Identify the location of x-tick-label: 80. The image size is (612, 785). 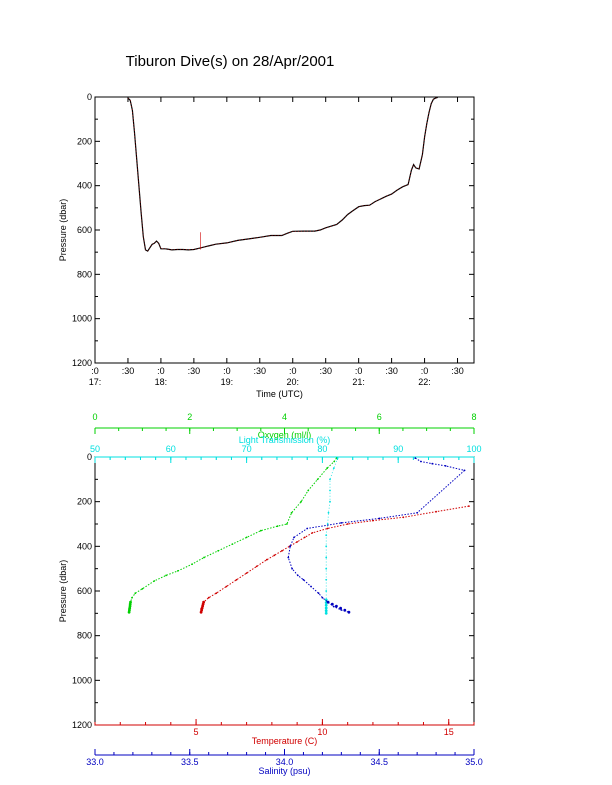
(322, 449).